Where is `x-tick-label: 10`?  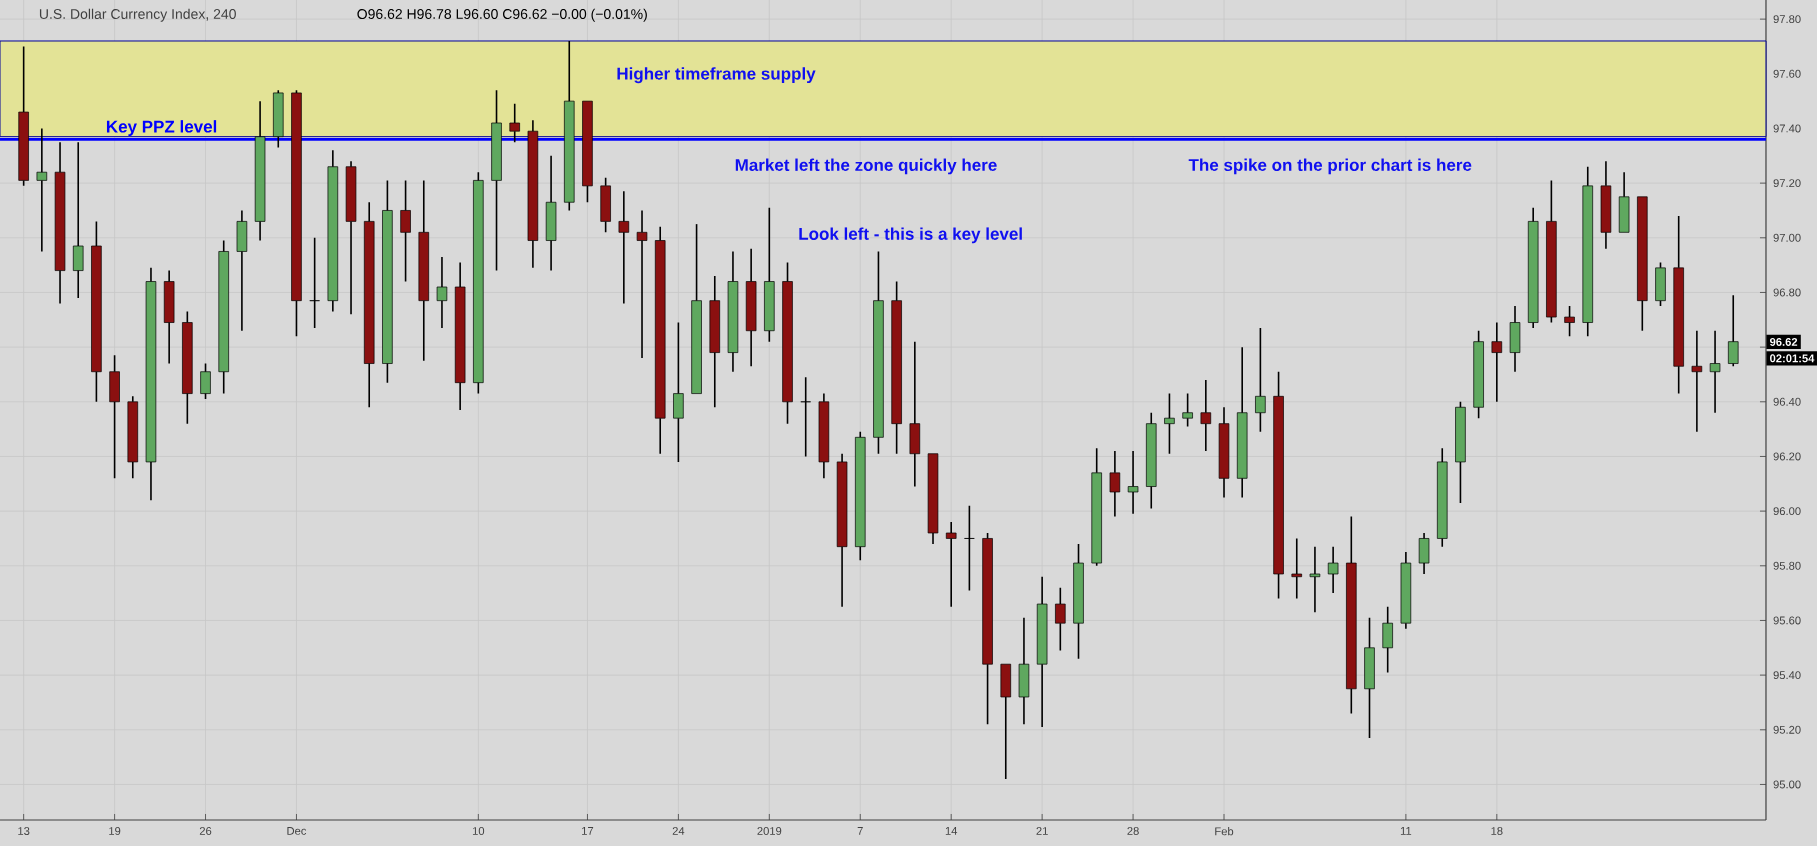
x-tick-label: 10 is located at coordinates (478, 831).